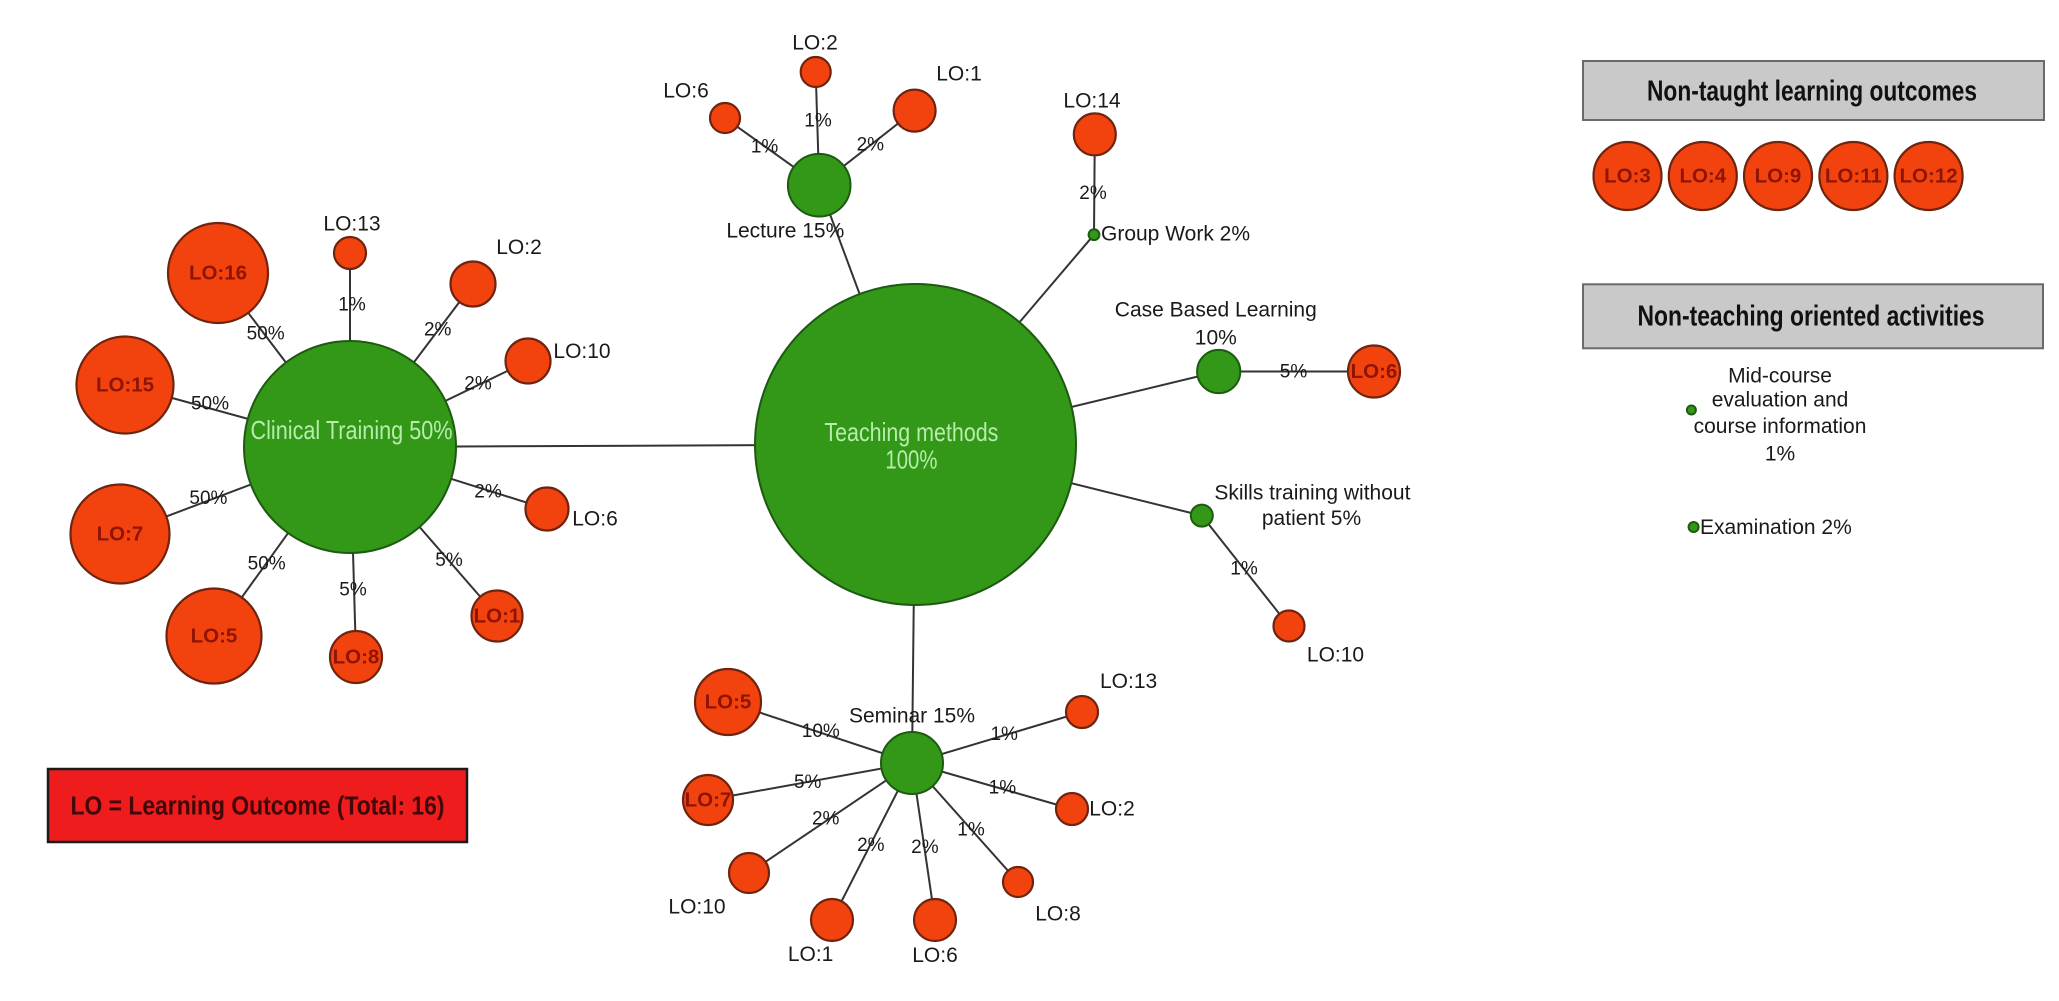  What do you see at coordinates (352, 430) in the screenshot?
I see `svg-text: Clinical Training 50%` at bounding box center [352, 430].